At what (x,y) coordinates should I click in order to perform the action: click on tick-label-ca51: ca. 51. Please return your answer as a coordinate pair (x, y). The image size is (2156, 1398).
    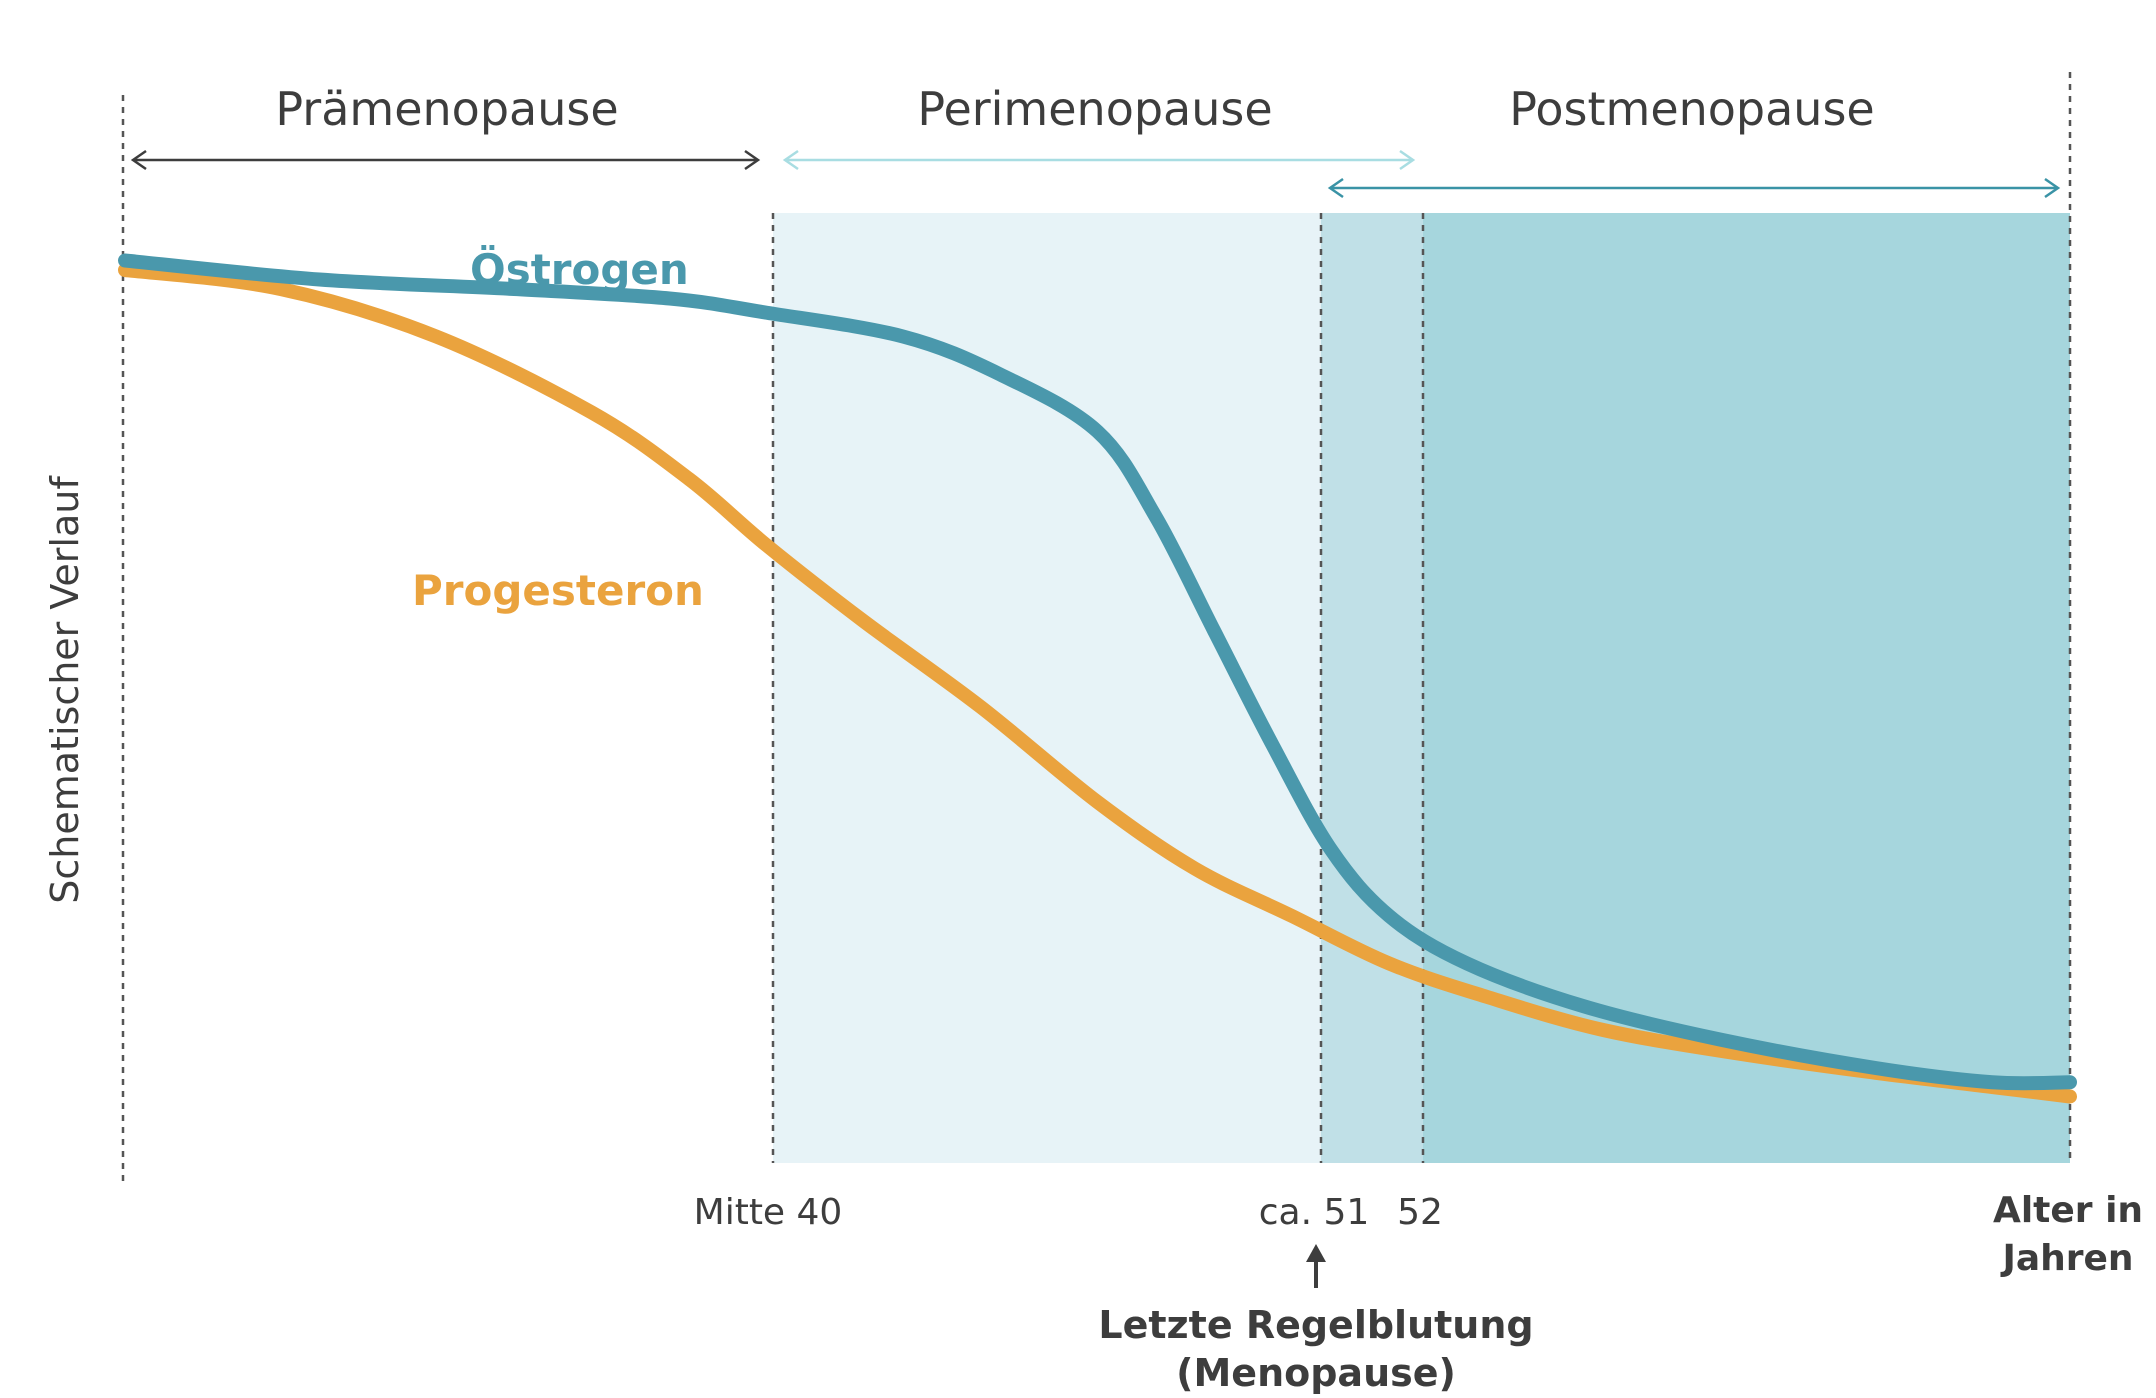
    Looking at the image, I should click on (1314, 1212).